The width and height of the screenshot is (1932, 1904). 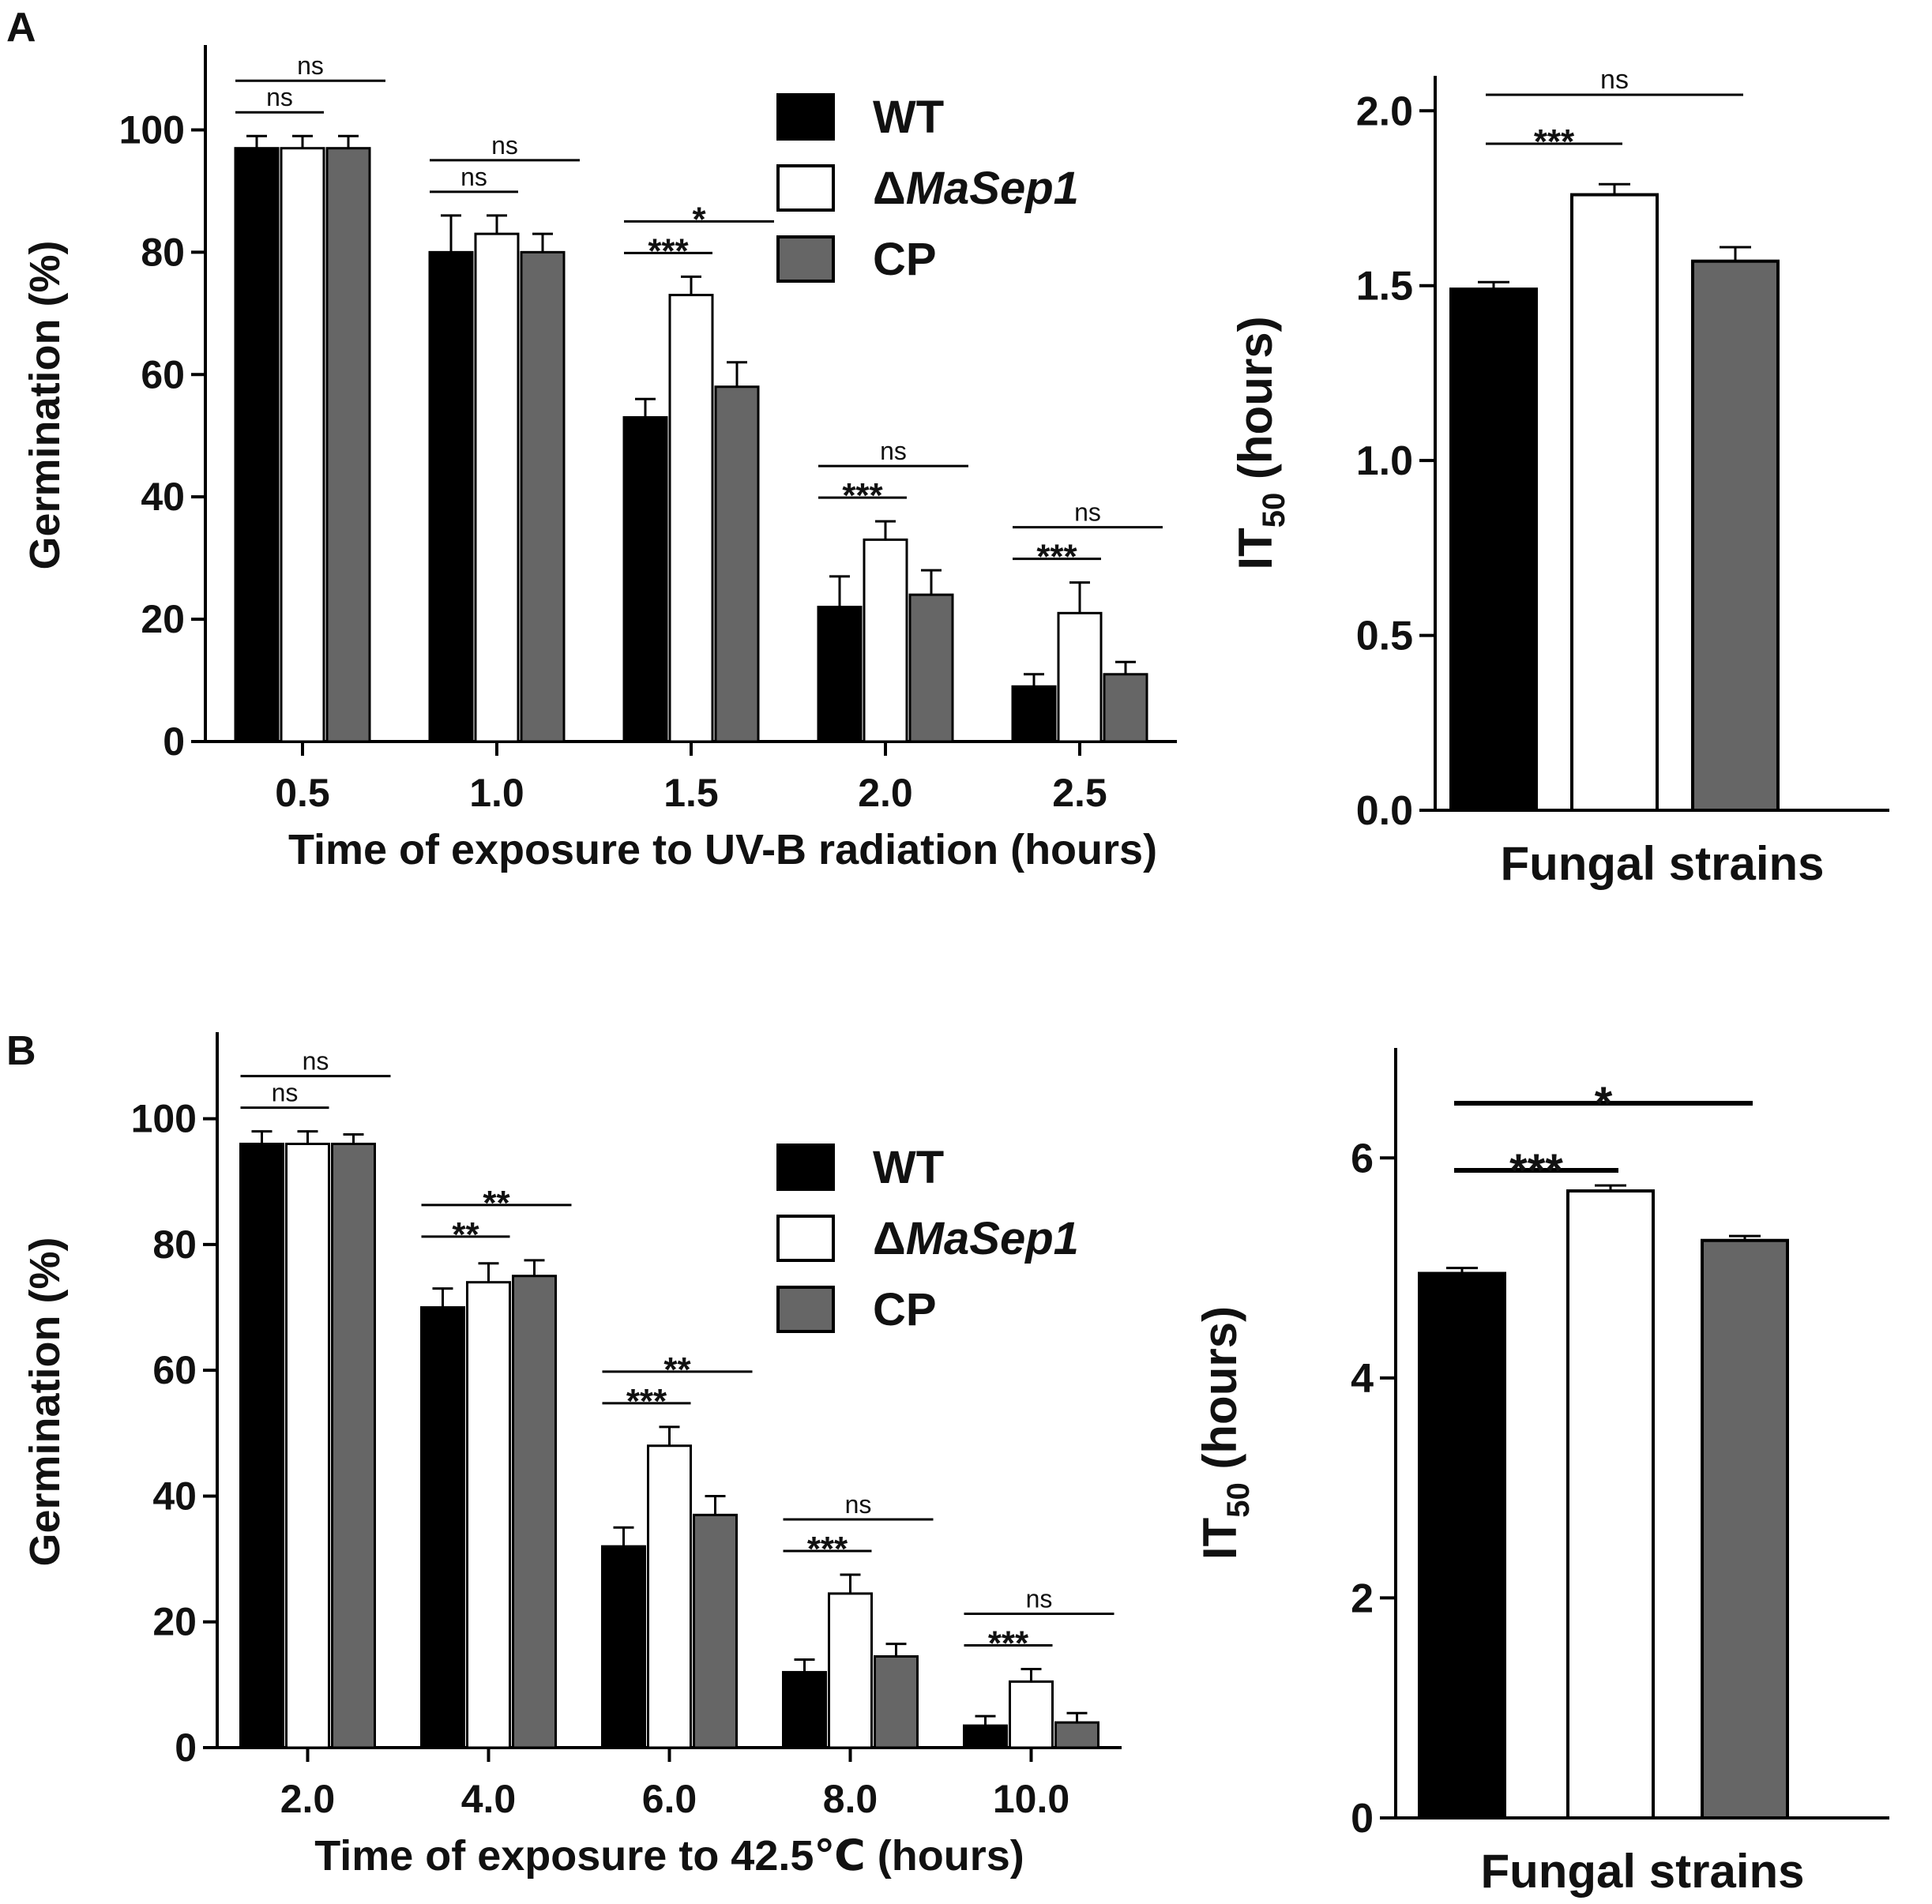 I want to click on x-tick-label: 10.0, so click(x=1031, y=1799).